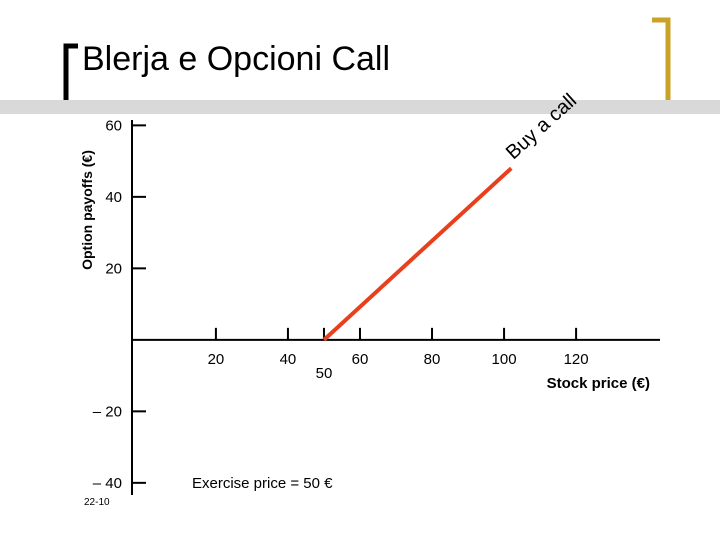  Describe the element at coordinates (113, 268) in the screenshot. I see `y-tick-label: 20` at that location.